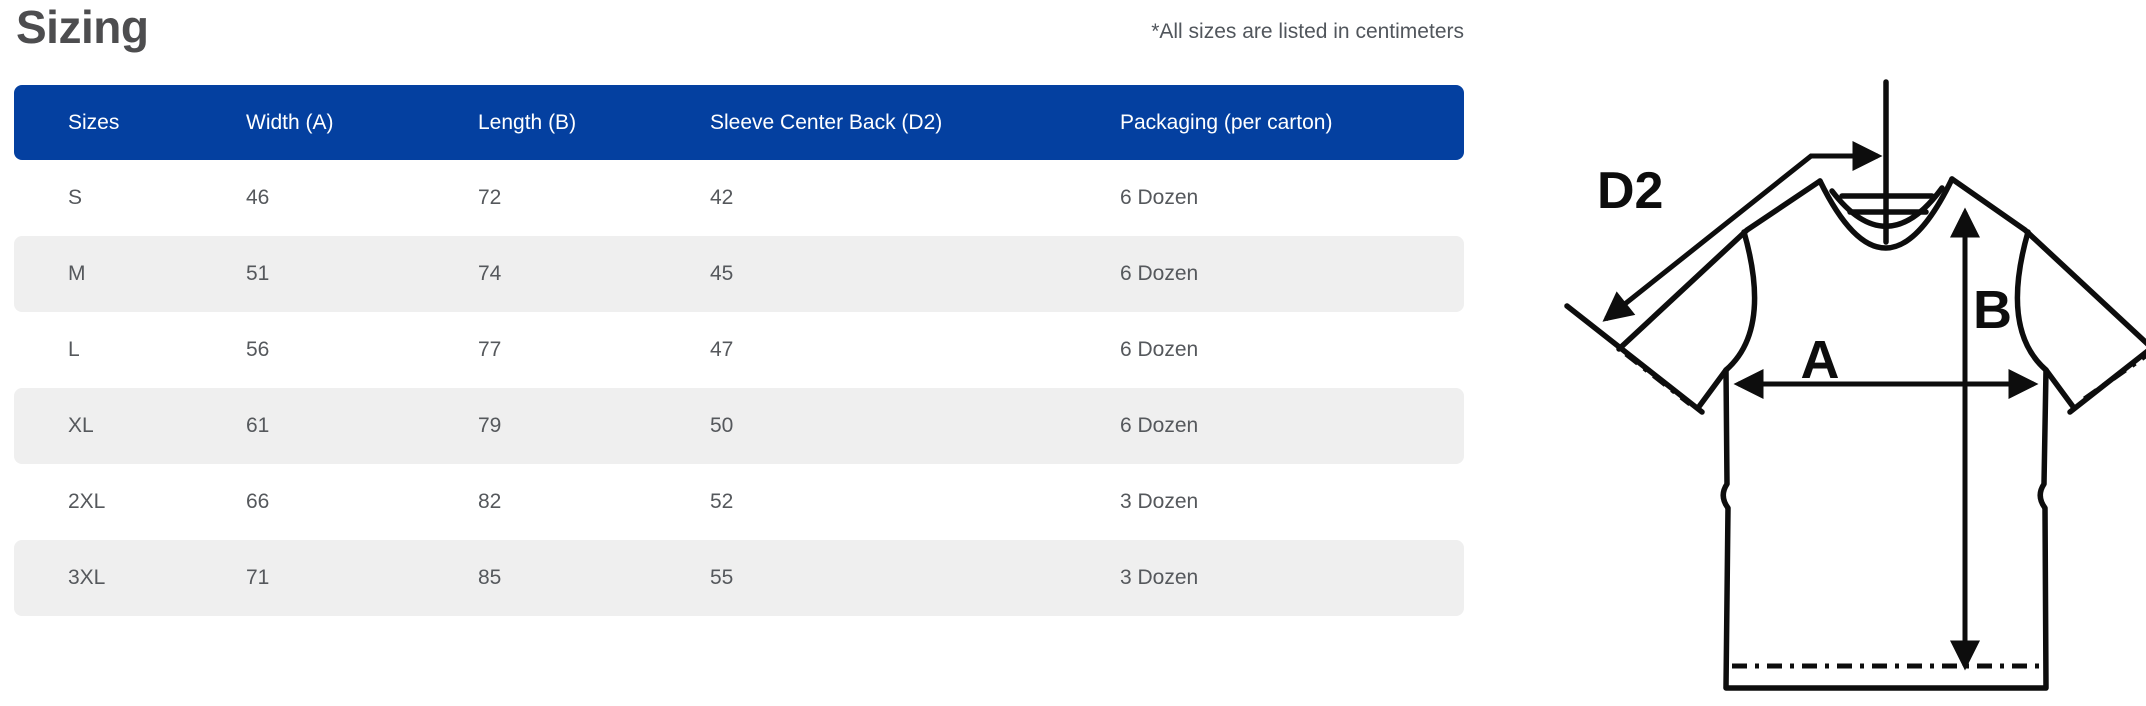 The height and width of the screenshot is (706, 2146). What do you see at coordinates (490, 501) in the screenshot?
I see `cell-length: 82` at bounding box center [490, 501].